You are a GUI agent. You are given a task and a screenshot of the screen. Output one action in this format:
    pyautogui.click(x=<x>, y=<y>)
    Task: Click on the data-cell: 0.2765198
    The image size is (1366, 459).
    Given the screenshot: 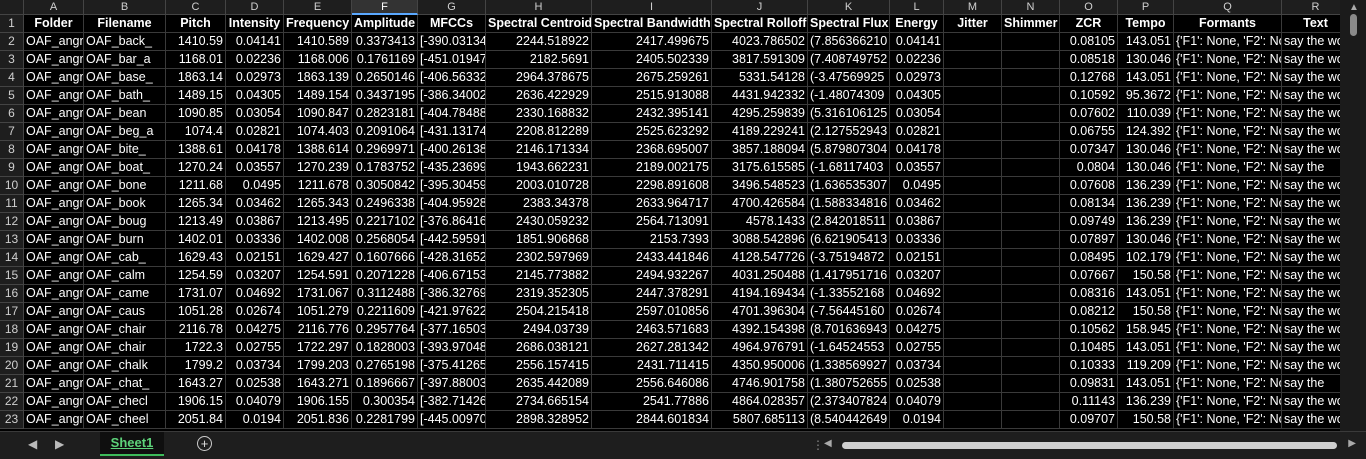 What is the action you would take?
    pyautogui.click(x=385, y=366)
    